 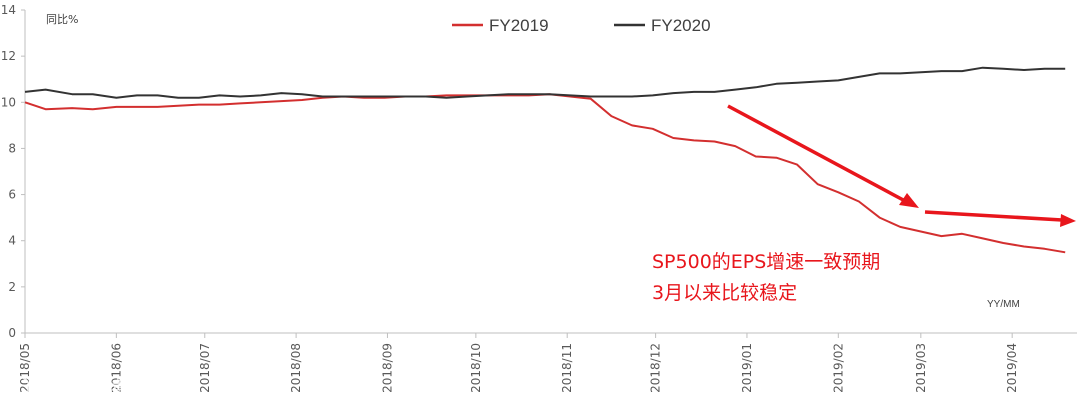 What do you see at coordinates (545, 82) in the screenshot?
I see `series-line-fy2020` at bounding box center [545, 82].